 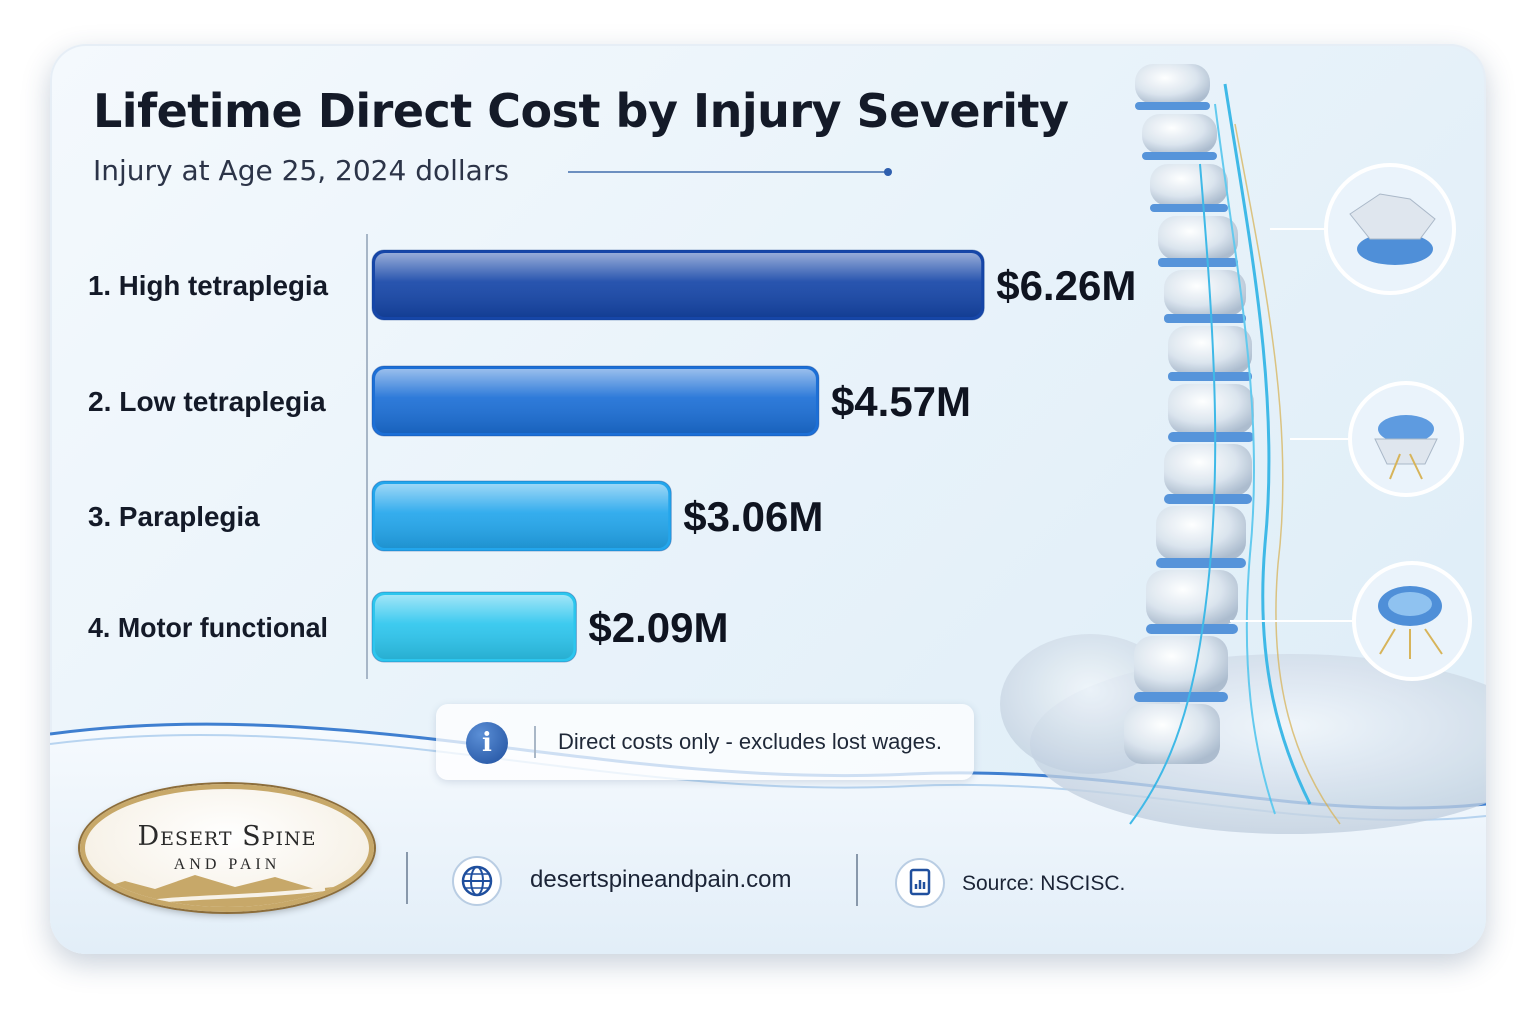 I want to click on category-label: 4. Motor functional, so click(x=208, y=627).